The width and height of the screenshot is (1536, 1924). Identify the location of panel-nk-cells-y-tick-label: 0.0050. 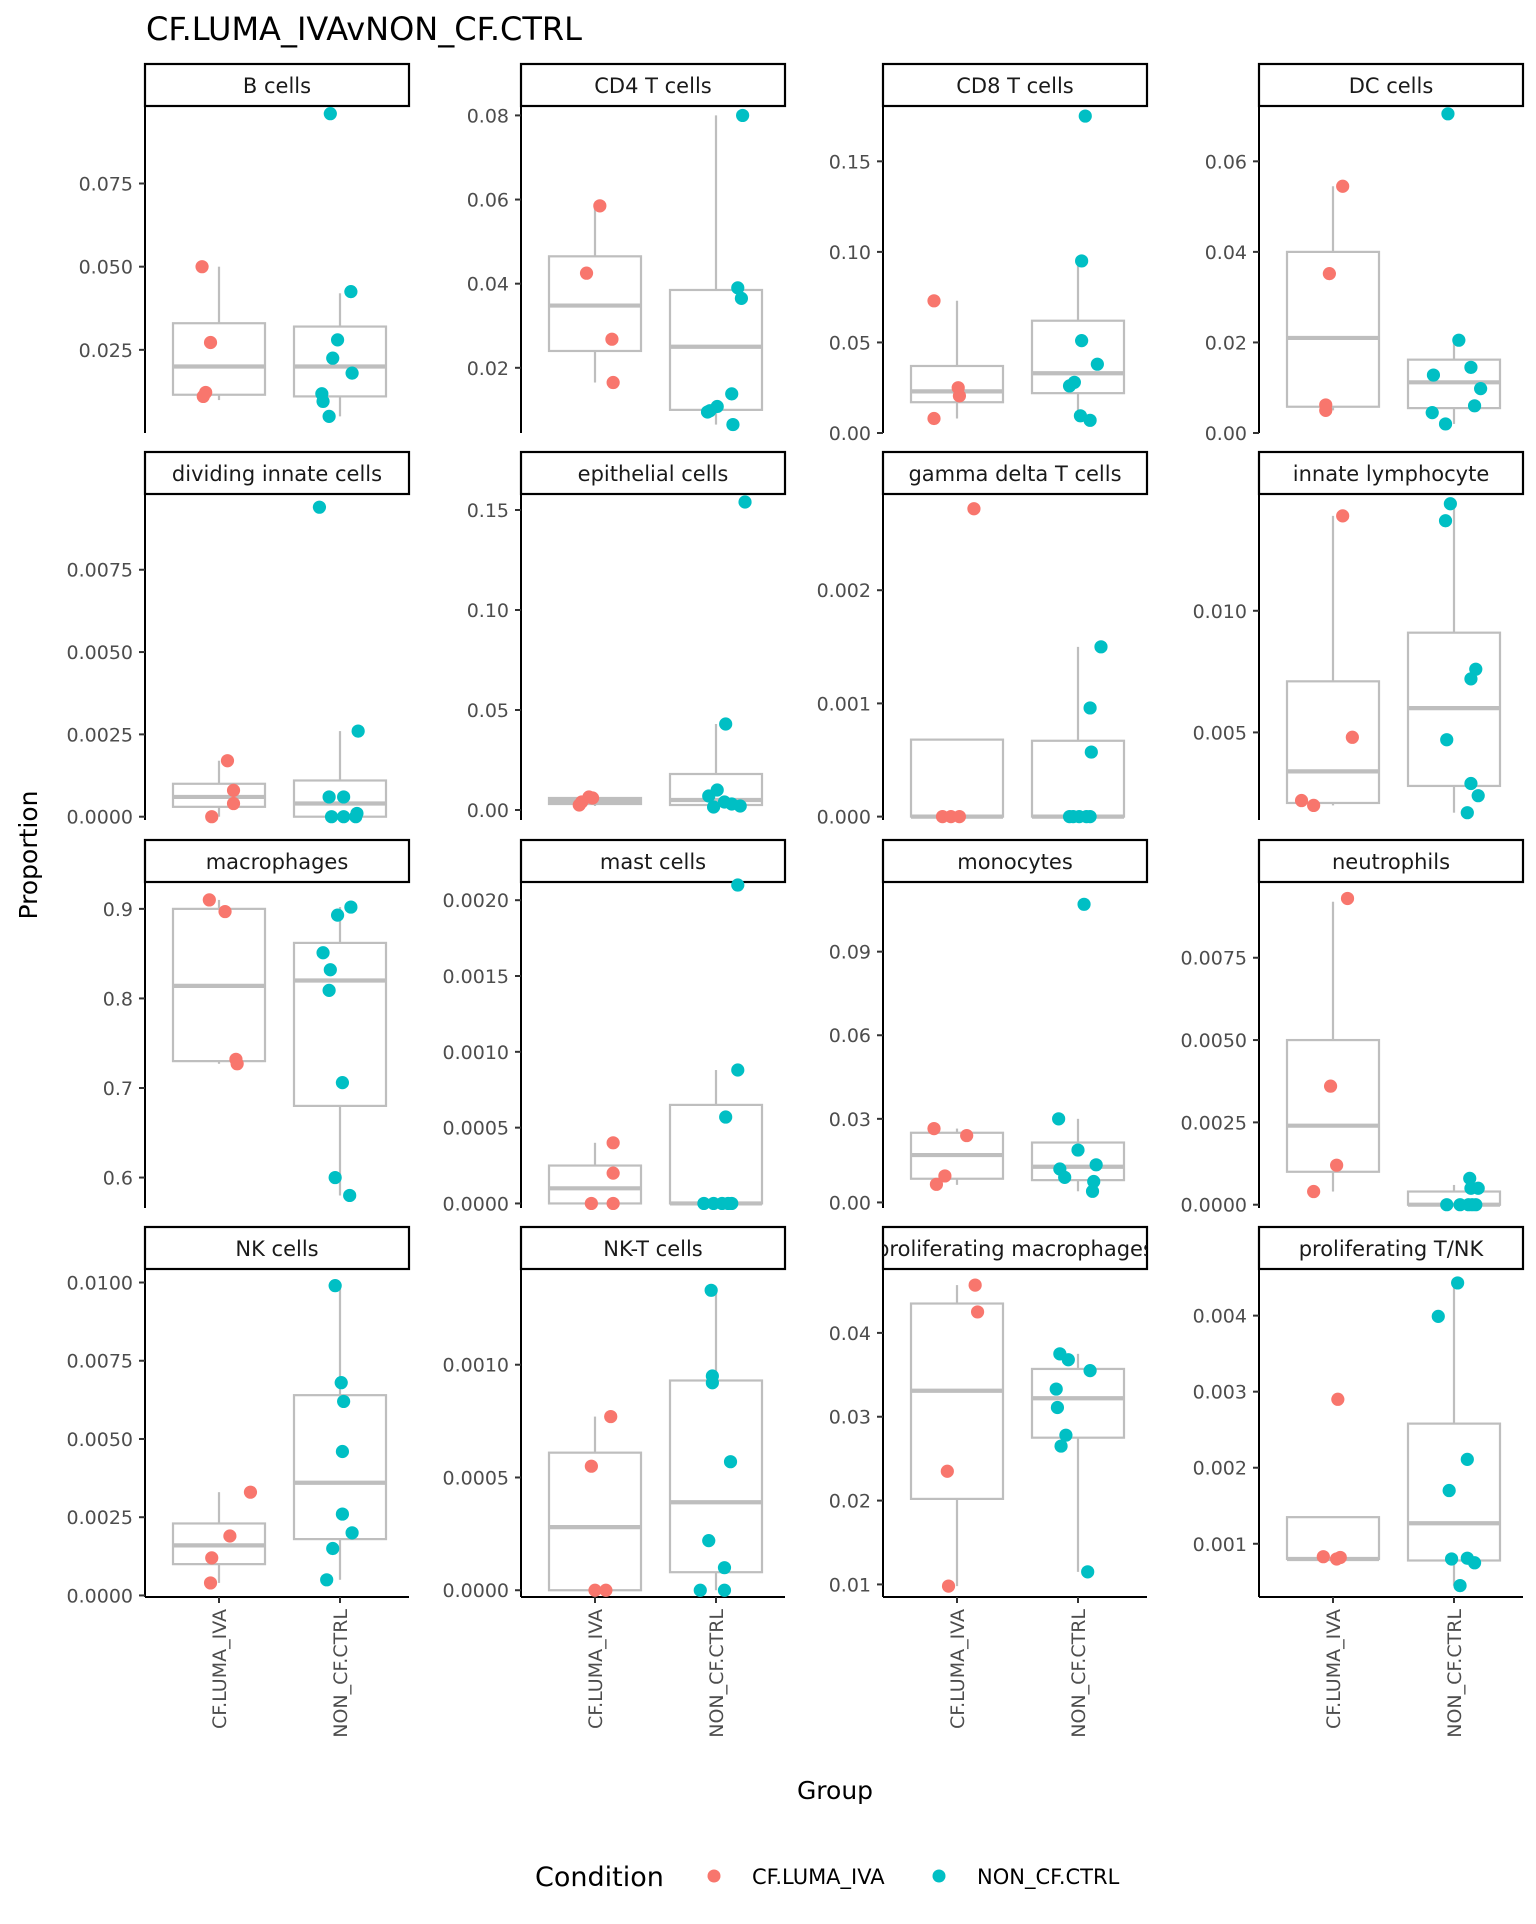
(100, 1440).